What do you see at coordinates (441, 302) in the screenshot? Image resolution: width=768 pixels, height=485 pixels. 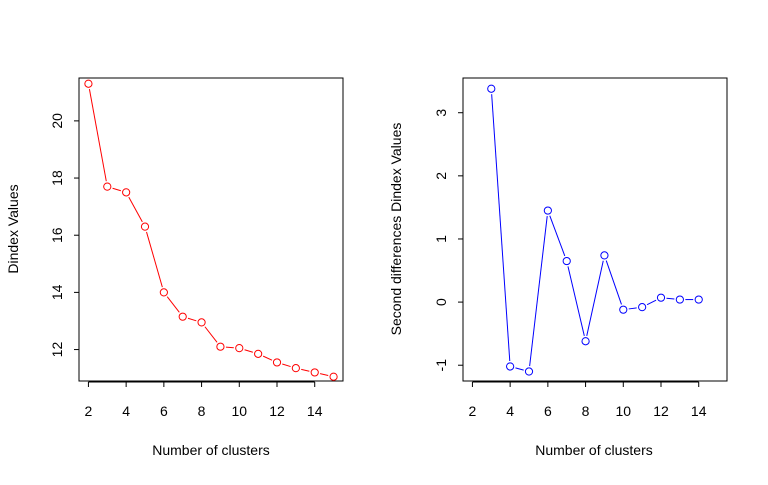 I see `right-y-tick-label: 0` at bounding box center [441, 302].